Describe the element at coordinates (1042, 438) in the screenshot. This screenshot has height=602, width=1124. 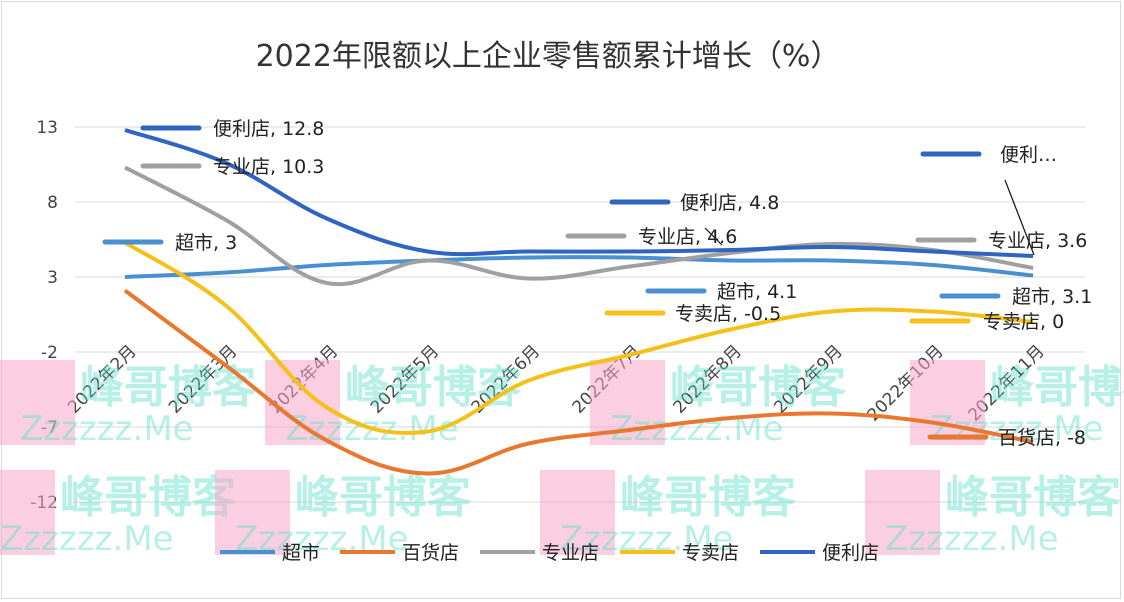
I see `data-label: 百货店, -8` at that location.